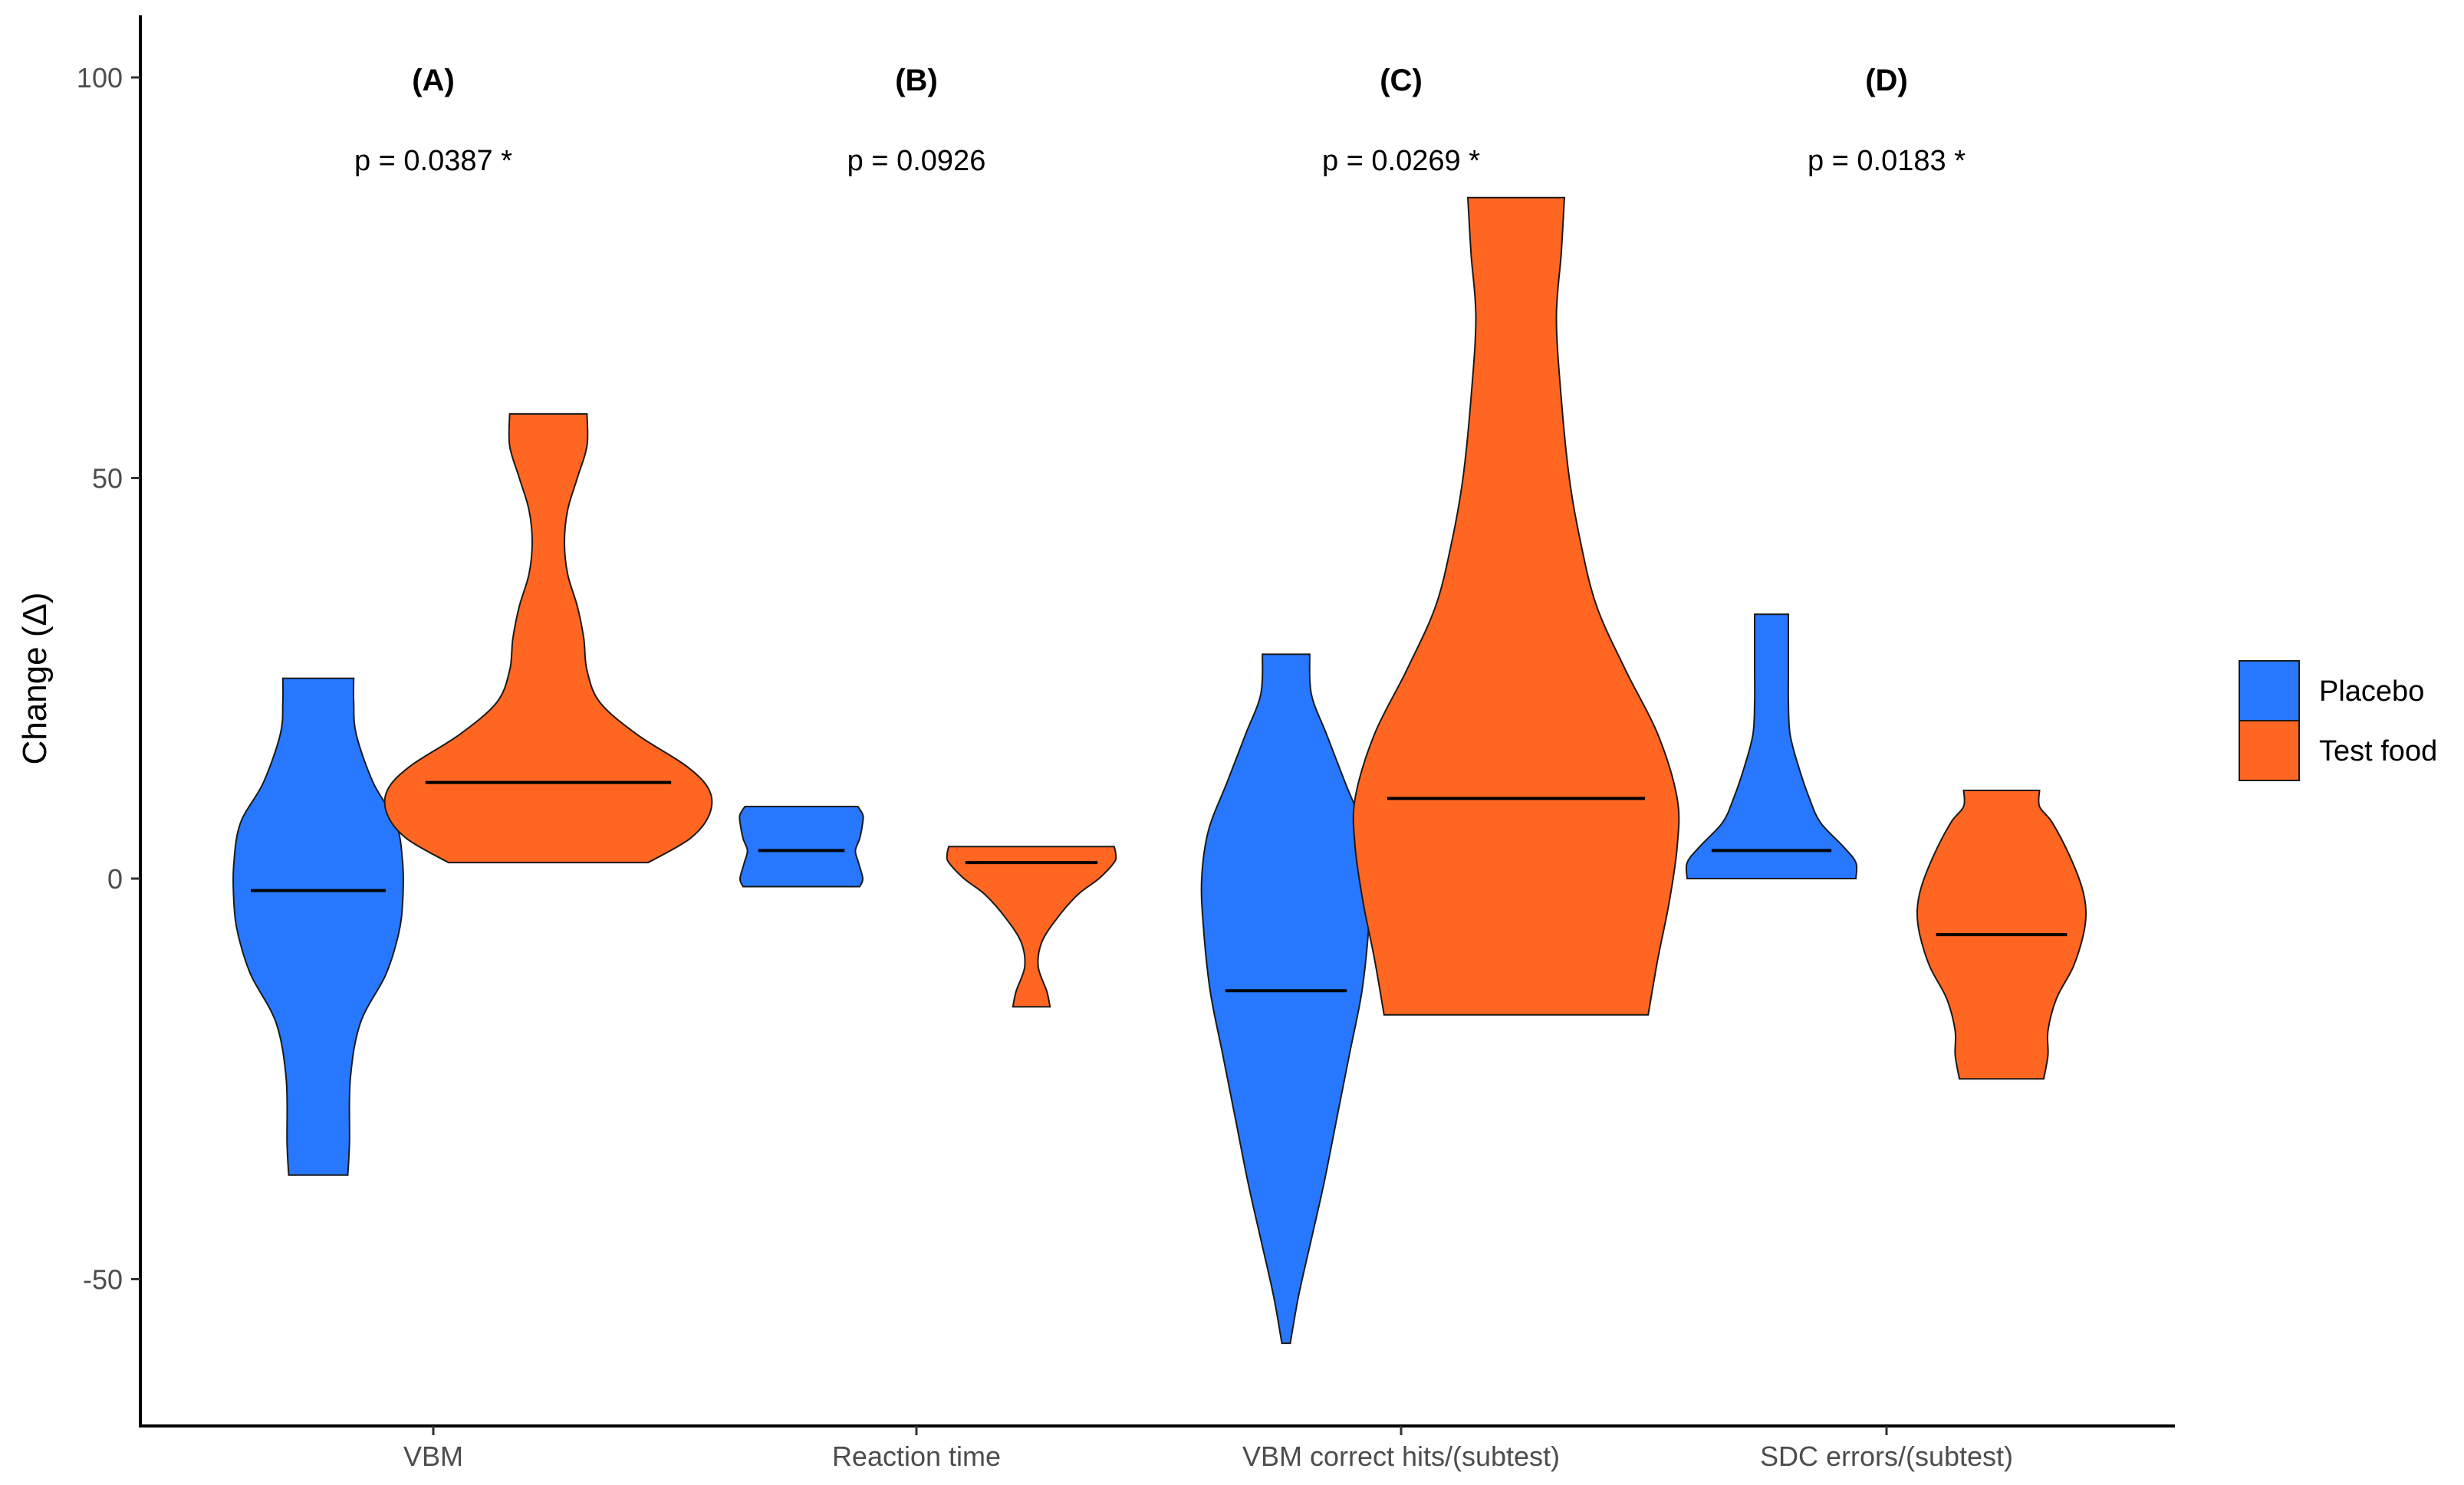 Image resolution: width=2464 pixels, height=1485 pixels. What do you see at coordinates (2371, 691) in the screenshot?
I see `legend-label: Placebo` at bounding box center [2371, 691].